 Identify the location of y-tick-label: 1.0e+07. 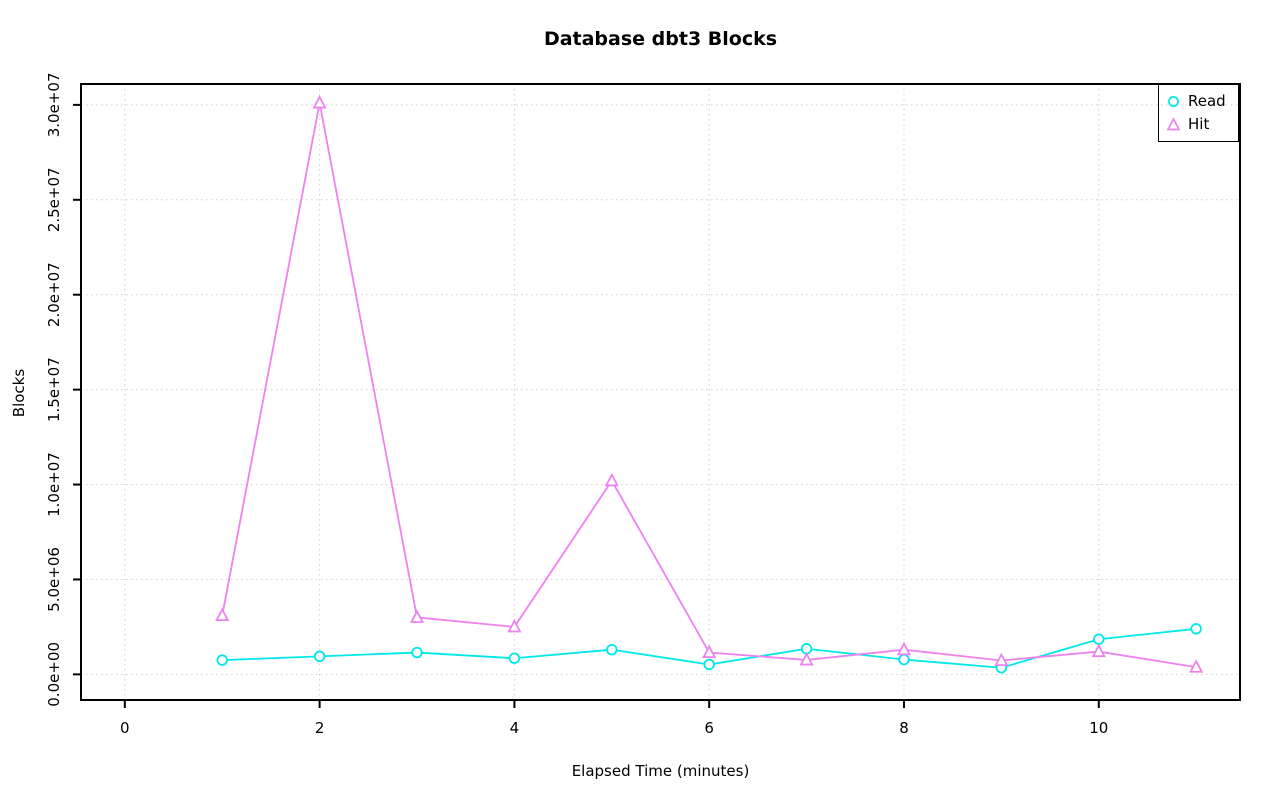
(54, 484).